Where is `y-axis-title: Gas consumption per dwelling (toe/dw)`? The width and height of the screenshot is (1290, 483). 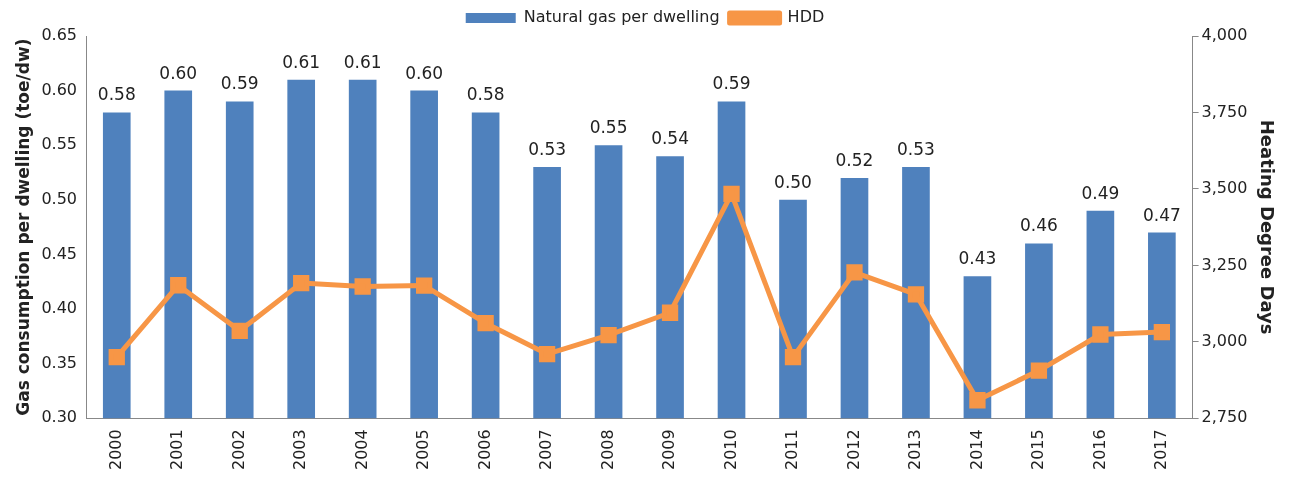 y-axis-title: Gas consumption per dwelling (toe/dw) is located at coordinates (22, 227).